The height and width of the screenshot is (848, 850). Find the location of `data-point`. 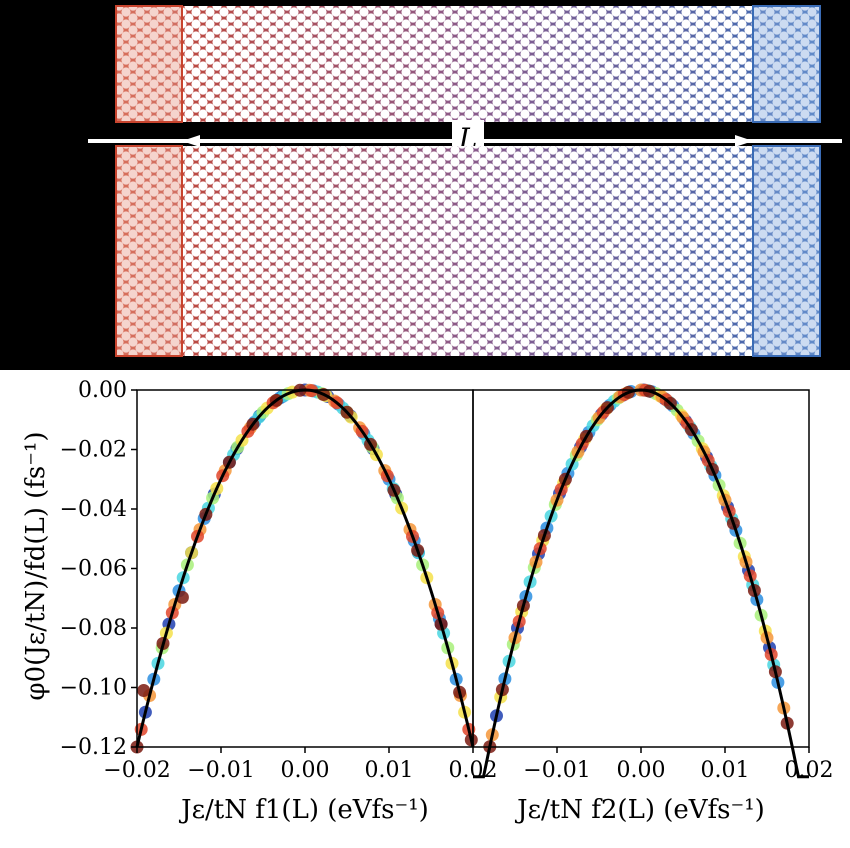

data-point is located at coordinates (144, 690).